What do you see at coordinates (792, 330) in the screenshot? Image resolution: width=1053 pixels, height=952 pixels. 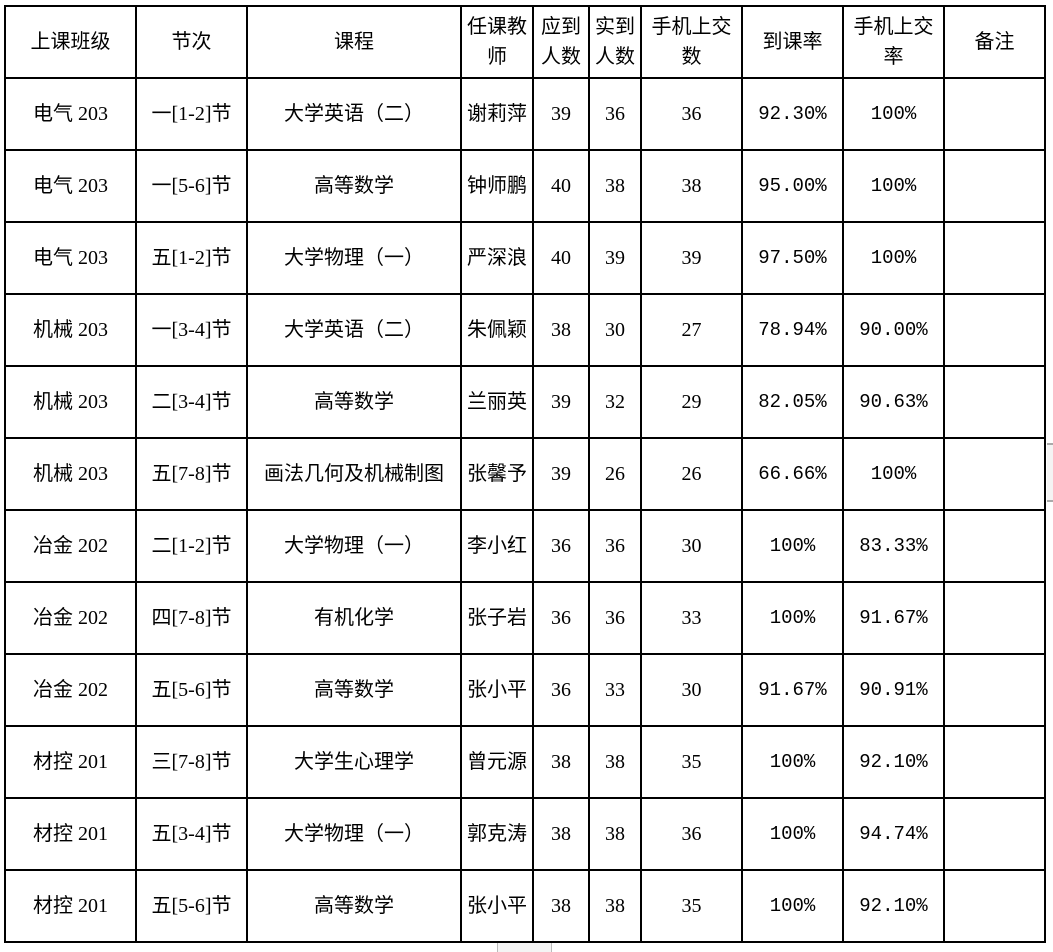 I see `cell-attendance-rate: 78.94%` at bounding box center [792, 330].